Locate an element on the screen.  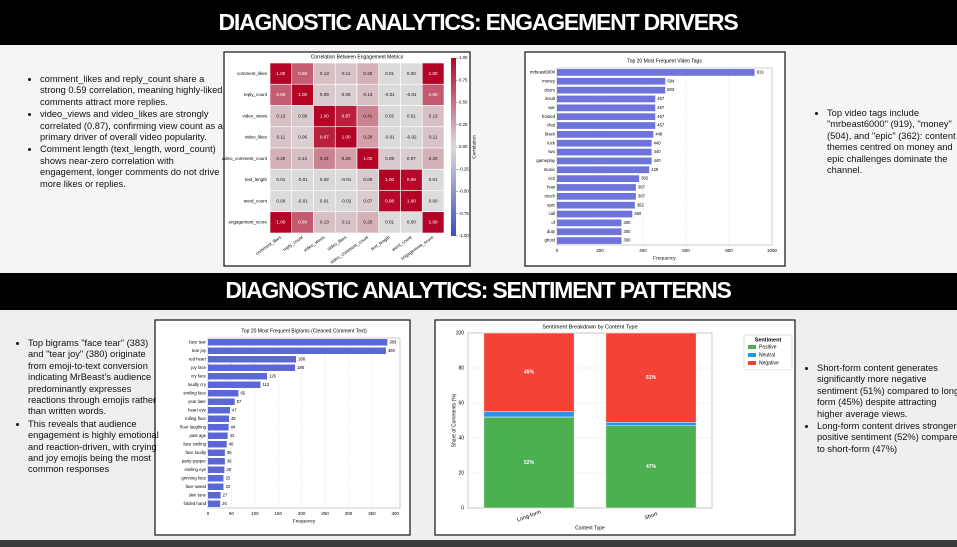
value-label: 126 is located at coordinates (273, 375).